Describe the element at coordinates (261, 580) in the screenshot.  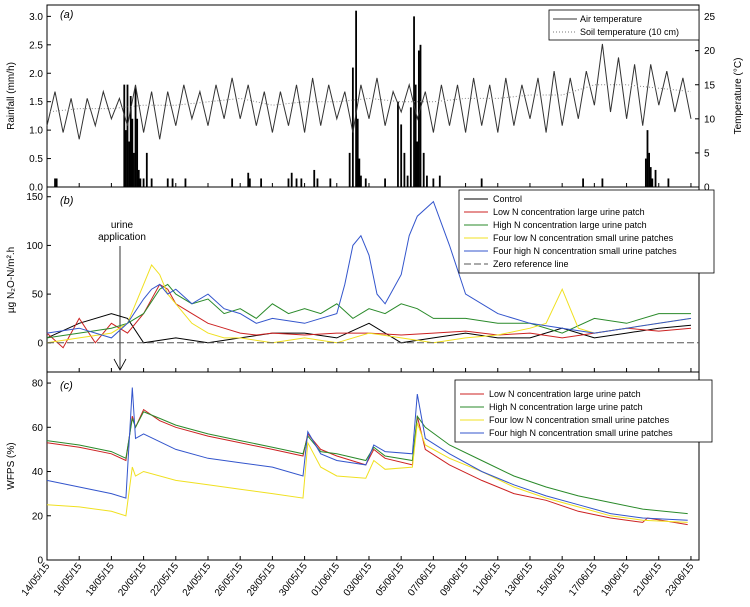
I see `x-tick-label: 28/05/15` at that location.